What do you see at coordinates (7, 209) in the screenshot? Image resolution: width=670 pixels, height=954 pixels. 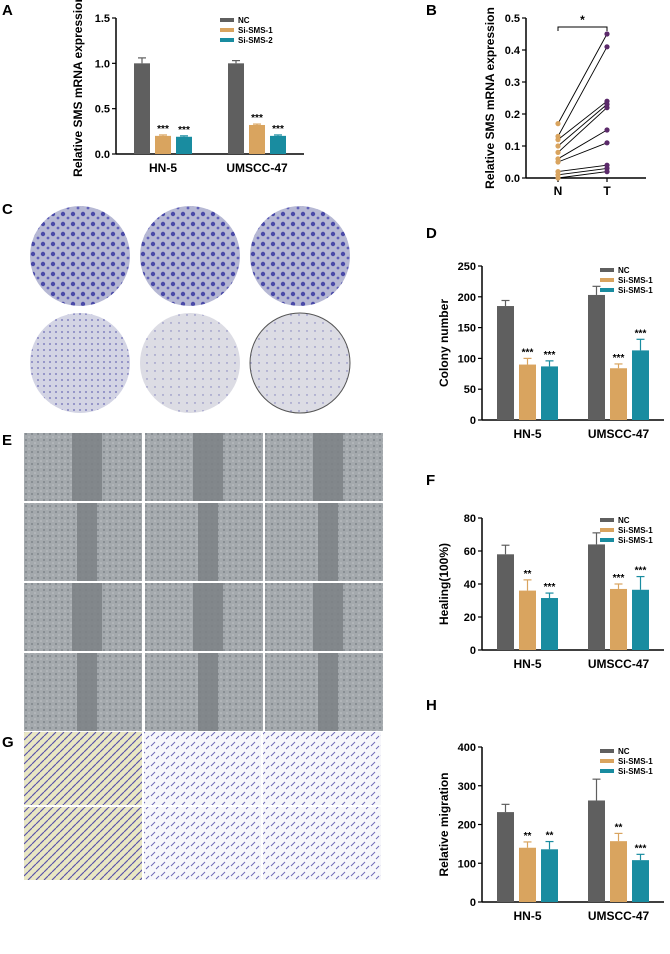 I see `panel-label-c: C` at bounding box center [7, 209].